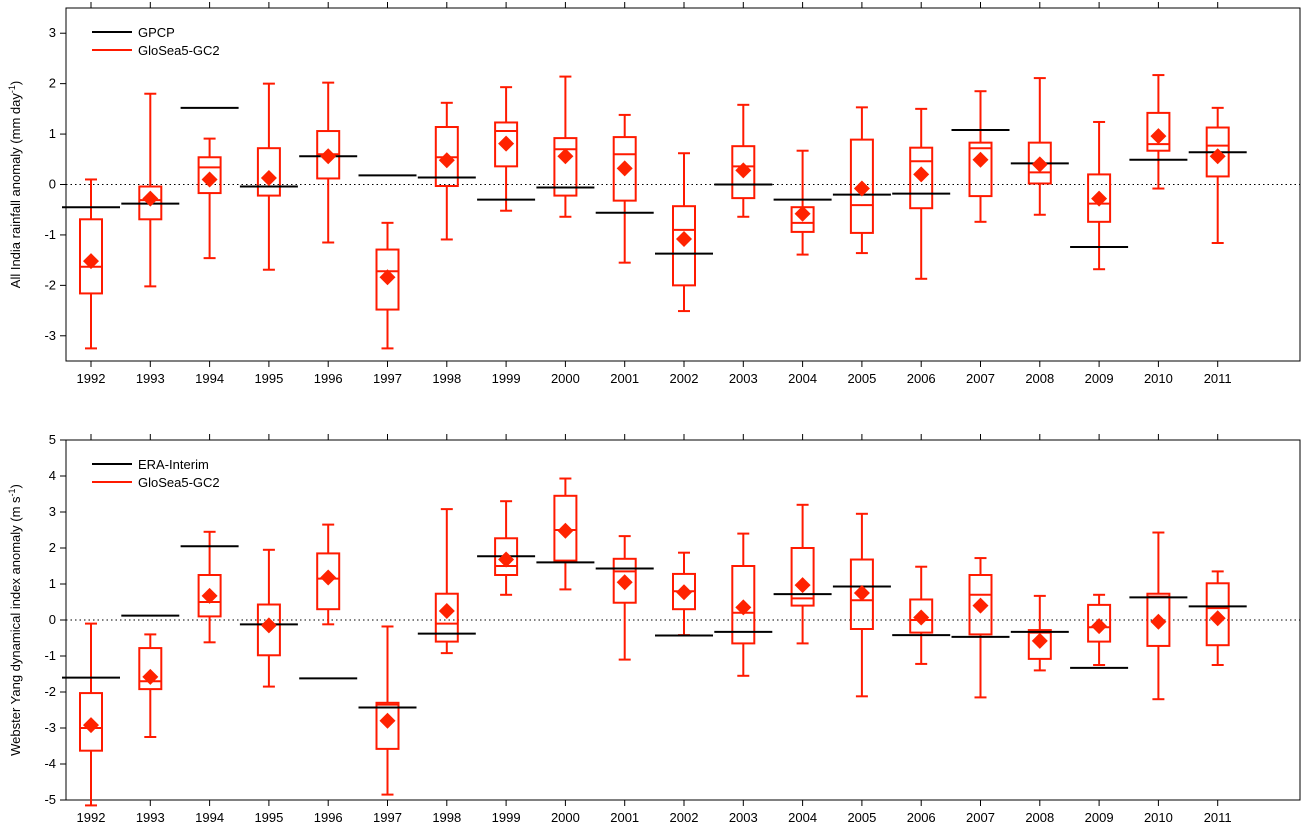 The height and width of the screenshot is (825, 1316). What do you see at coordinates (50, 799) in the screenshot?
I see `y-tick-label: -5` at bounding box center [50, 799].